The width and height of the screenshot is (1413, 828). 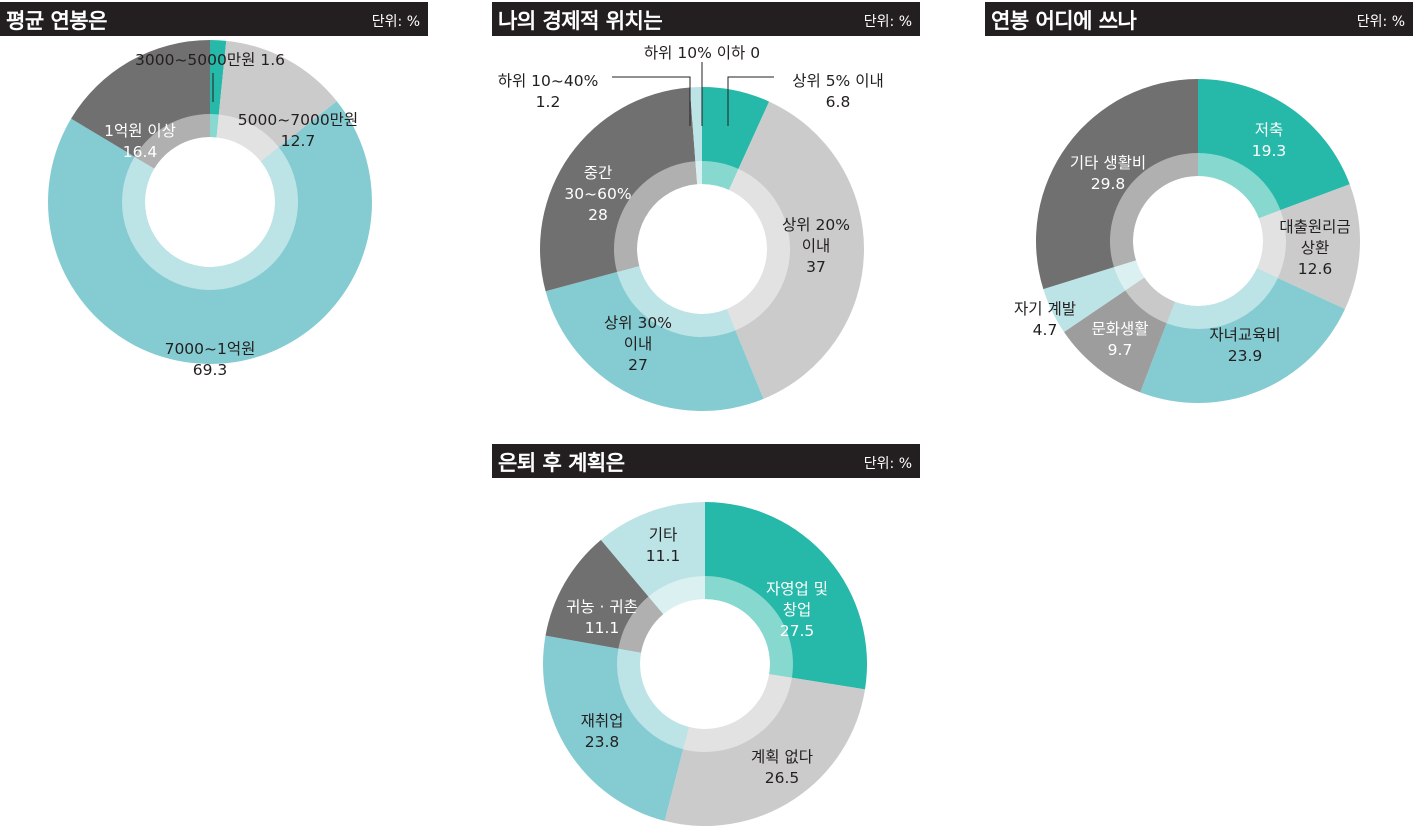 What do you see at coordinates (797, 631) in the screenshot?
I see `slice-value-label: 27.5` at bounding box center [797, 631].